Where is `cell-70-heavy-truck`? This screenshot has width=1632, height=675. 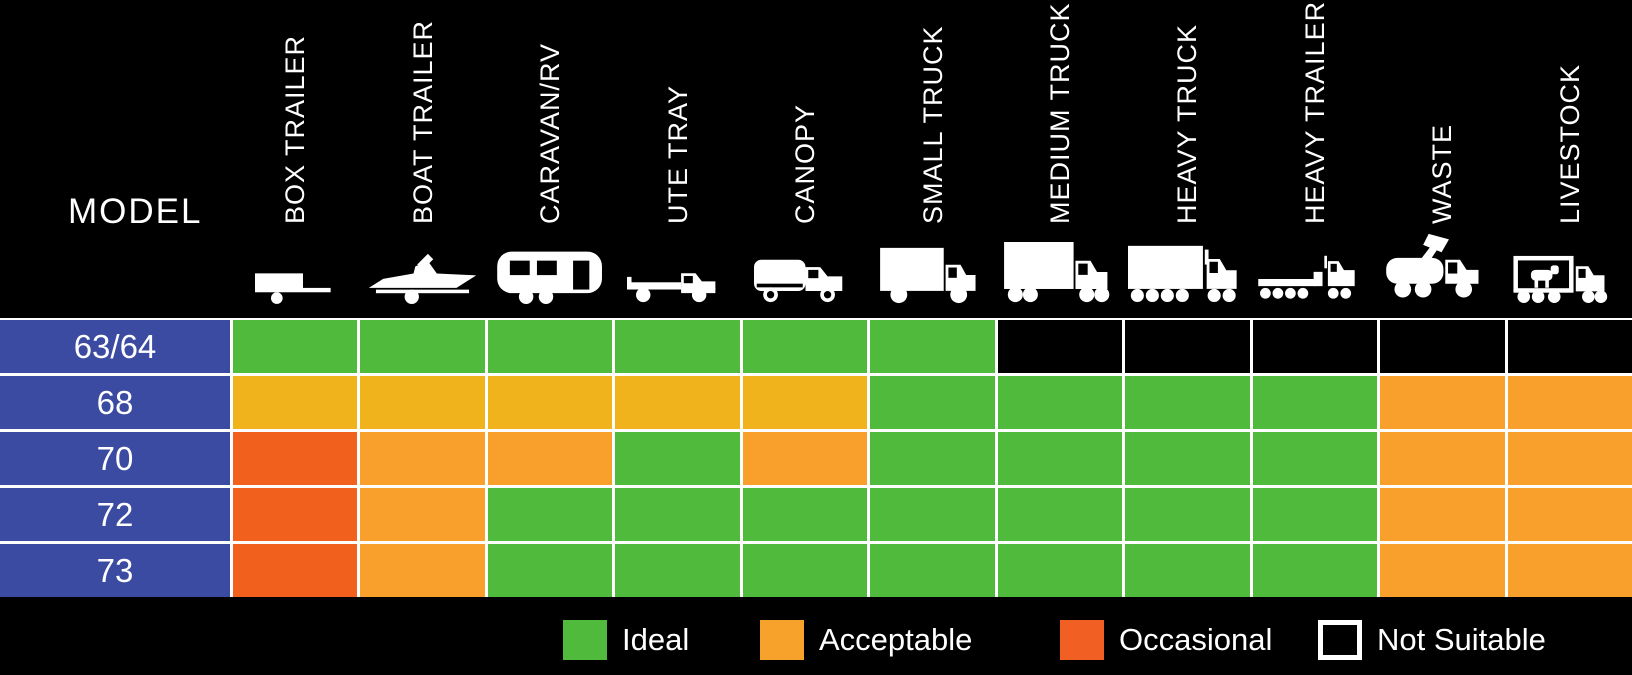 cell-70-heavy-truck is located at coordinates (1187, 458).